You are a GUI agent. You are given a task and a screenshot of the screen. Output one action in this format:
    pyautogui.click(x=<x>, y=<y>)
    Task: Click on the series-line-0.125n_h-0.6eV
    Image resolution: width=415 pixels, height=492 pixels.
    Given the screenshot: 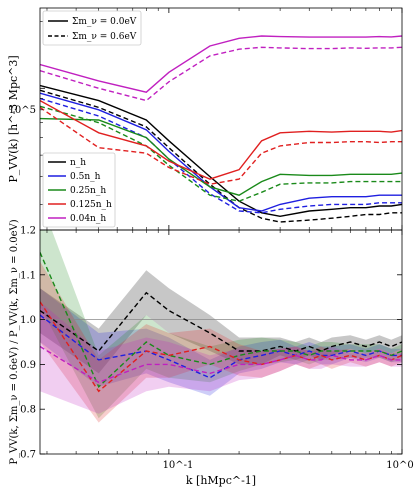 What is the action you would take?
    pyautogui.click(x=221, y=145)
    